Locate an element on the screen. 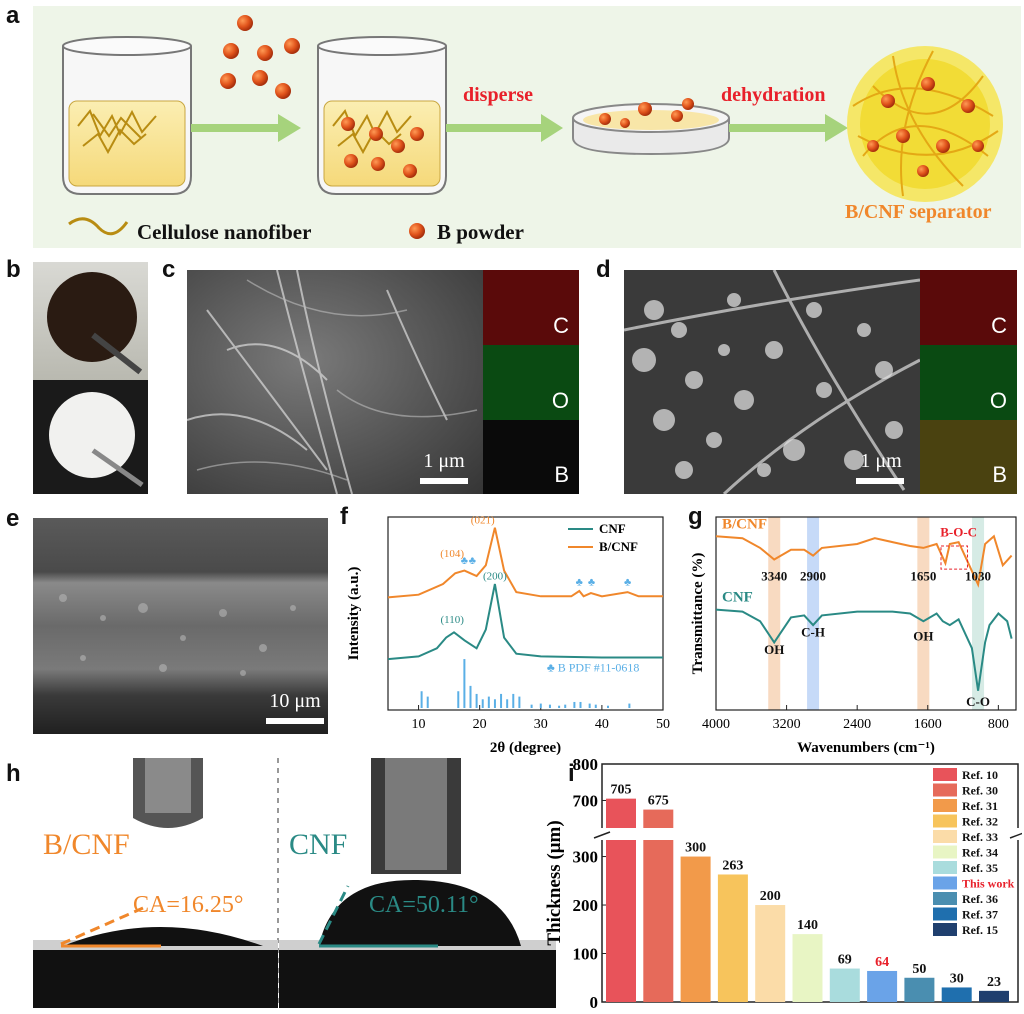 This screenshot has width=1024, height=1014. x-tick-label: 3200 is located at coordinates (787, 724).